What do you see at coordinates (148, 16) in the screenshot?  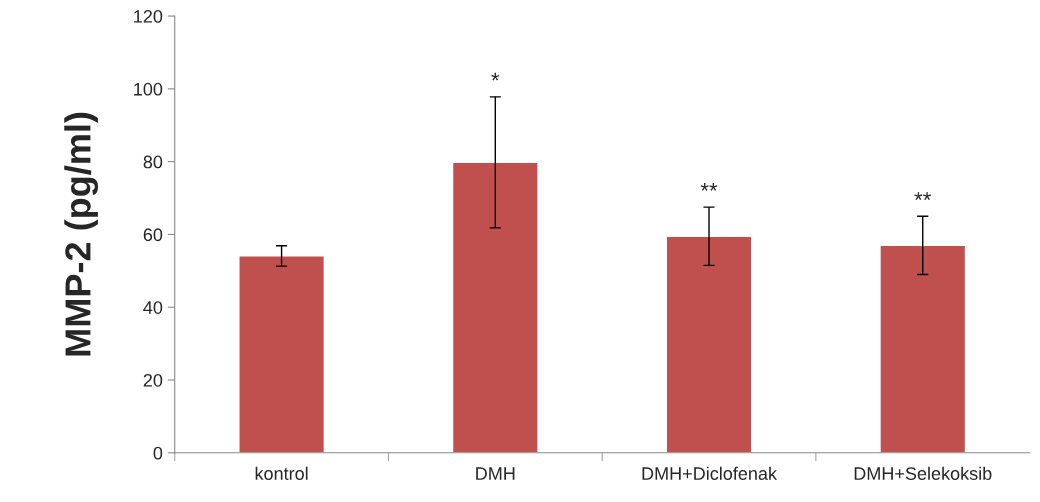 I see `y-tick-label: 120` at bounding box center [148, 16].